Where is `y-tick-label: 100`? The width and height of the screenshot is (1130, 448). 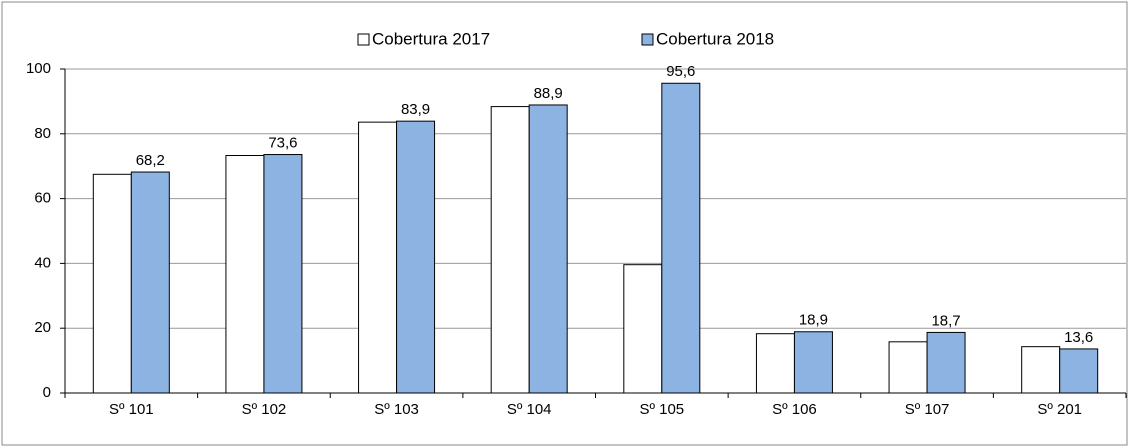 y-tick-label: 100 is located at coordinates (38, 68).